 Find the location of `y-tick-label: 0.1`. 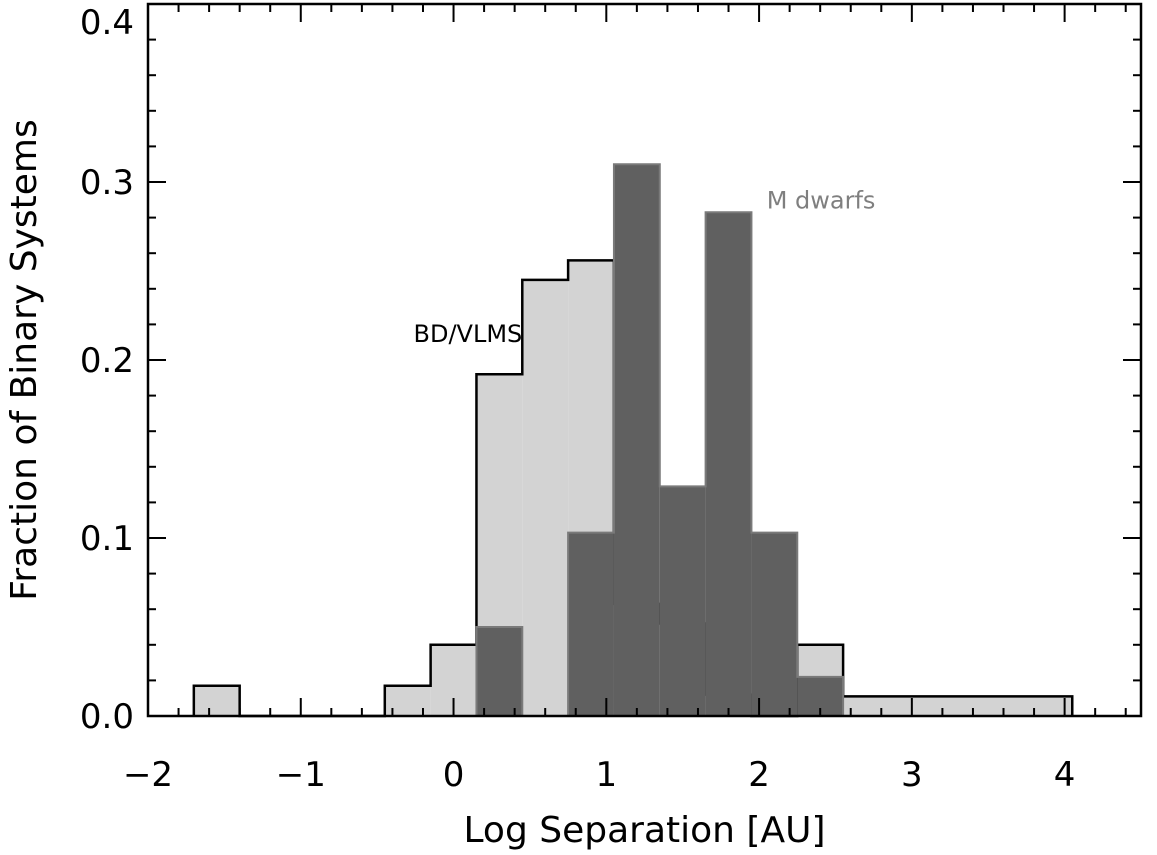

y-tick-label: 0.1 is located at coordinates (107, 539).